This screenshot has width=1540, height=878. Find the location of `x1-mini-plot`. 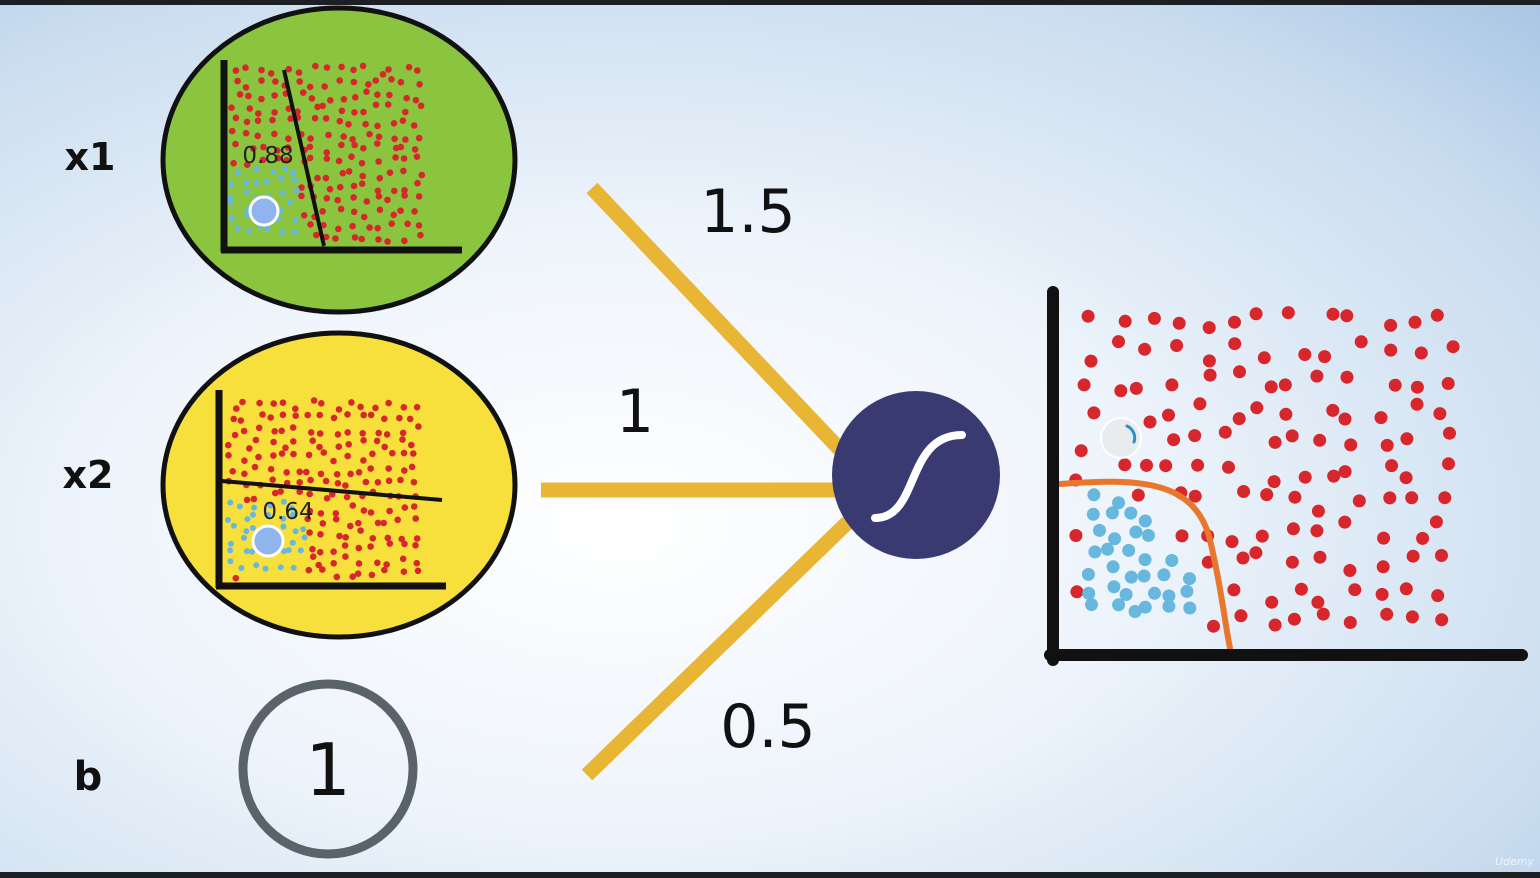

x1-mini-plot is located at coordinates (326, 153).